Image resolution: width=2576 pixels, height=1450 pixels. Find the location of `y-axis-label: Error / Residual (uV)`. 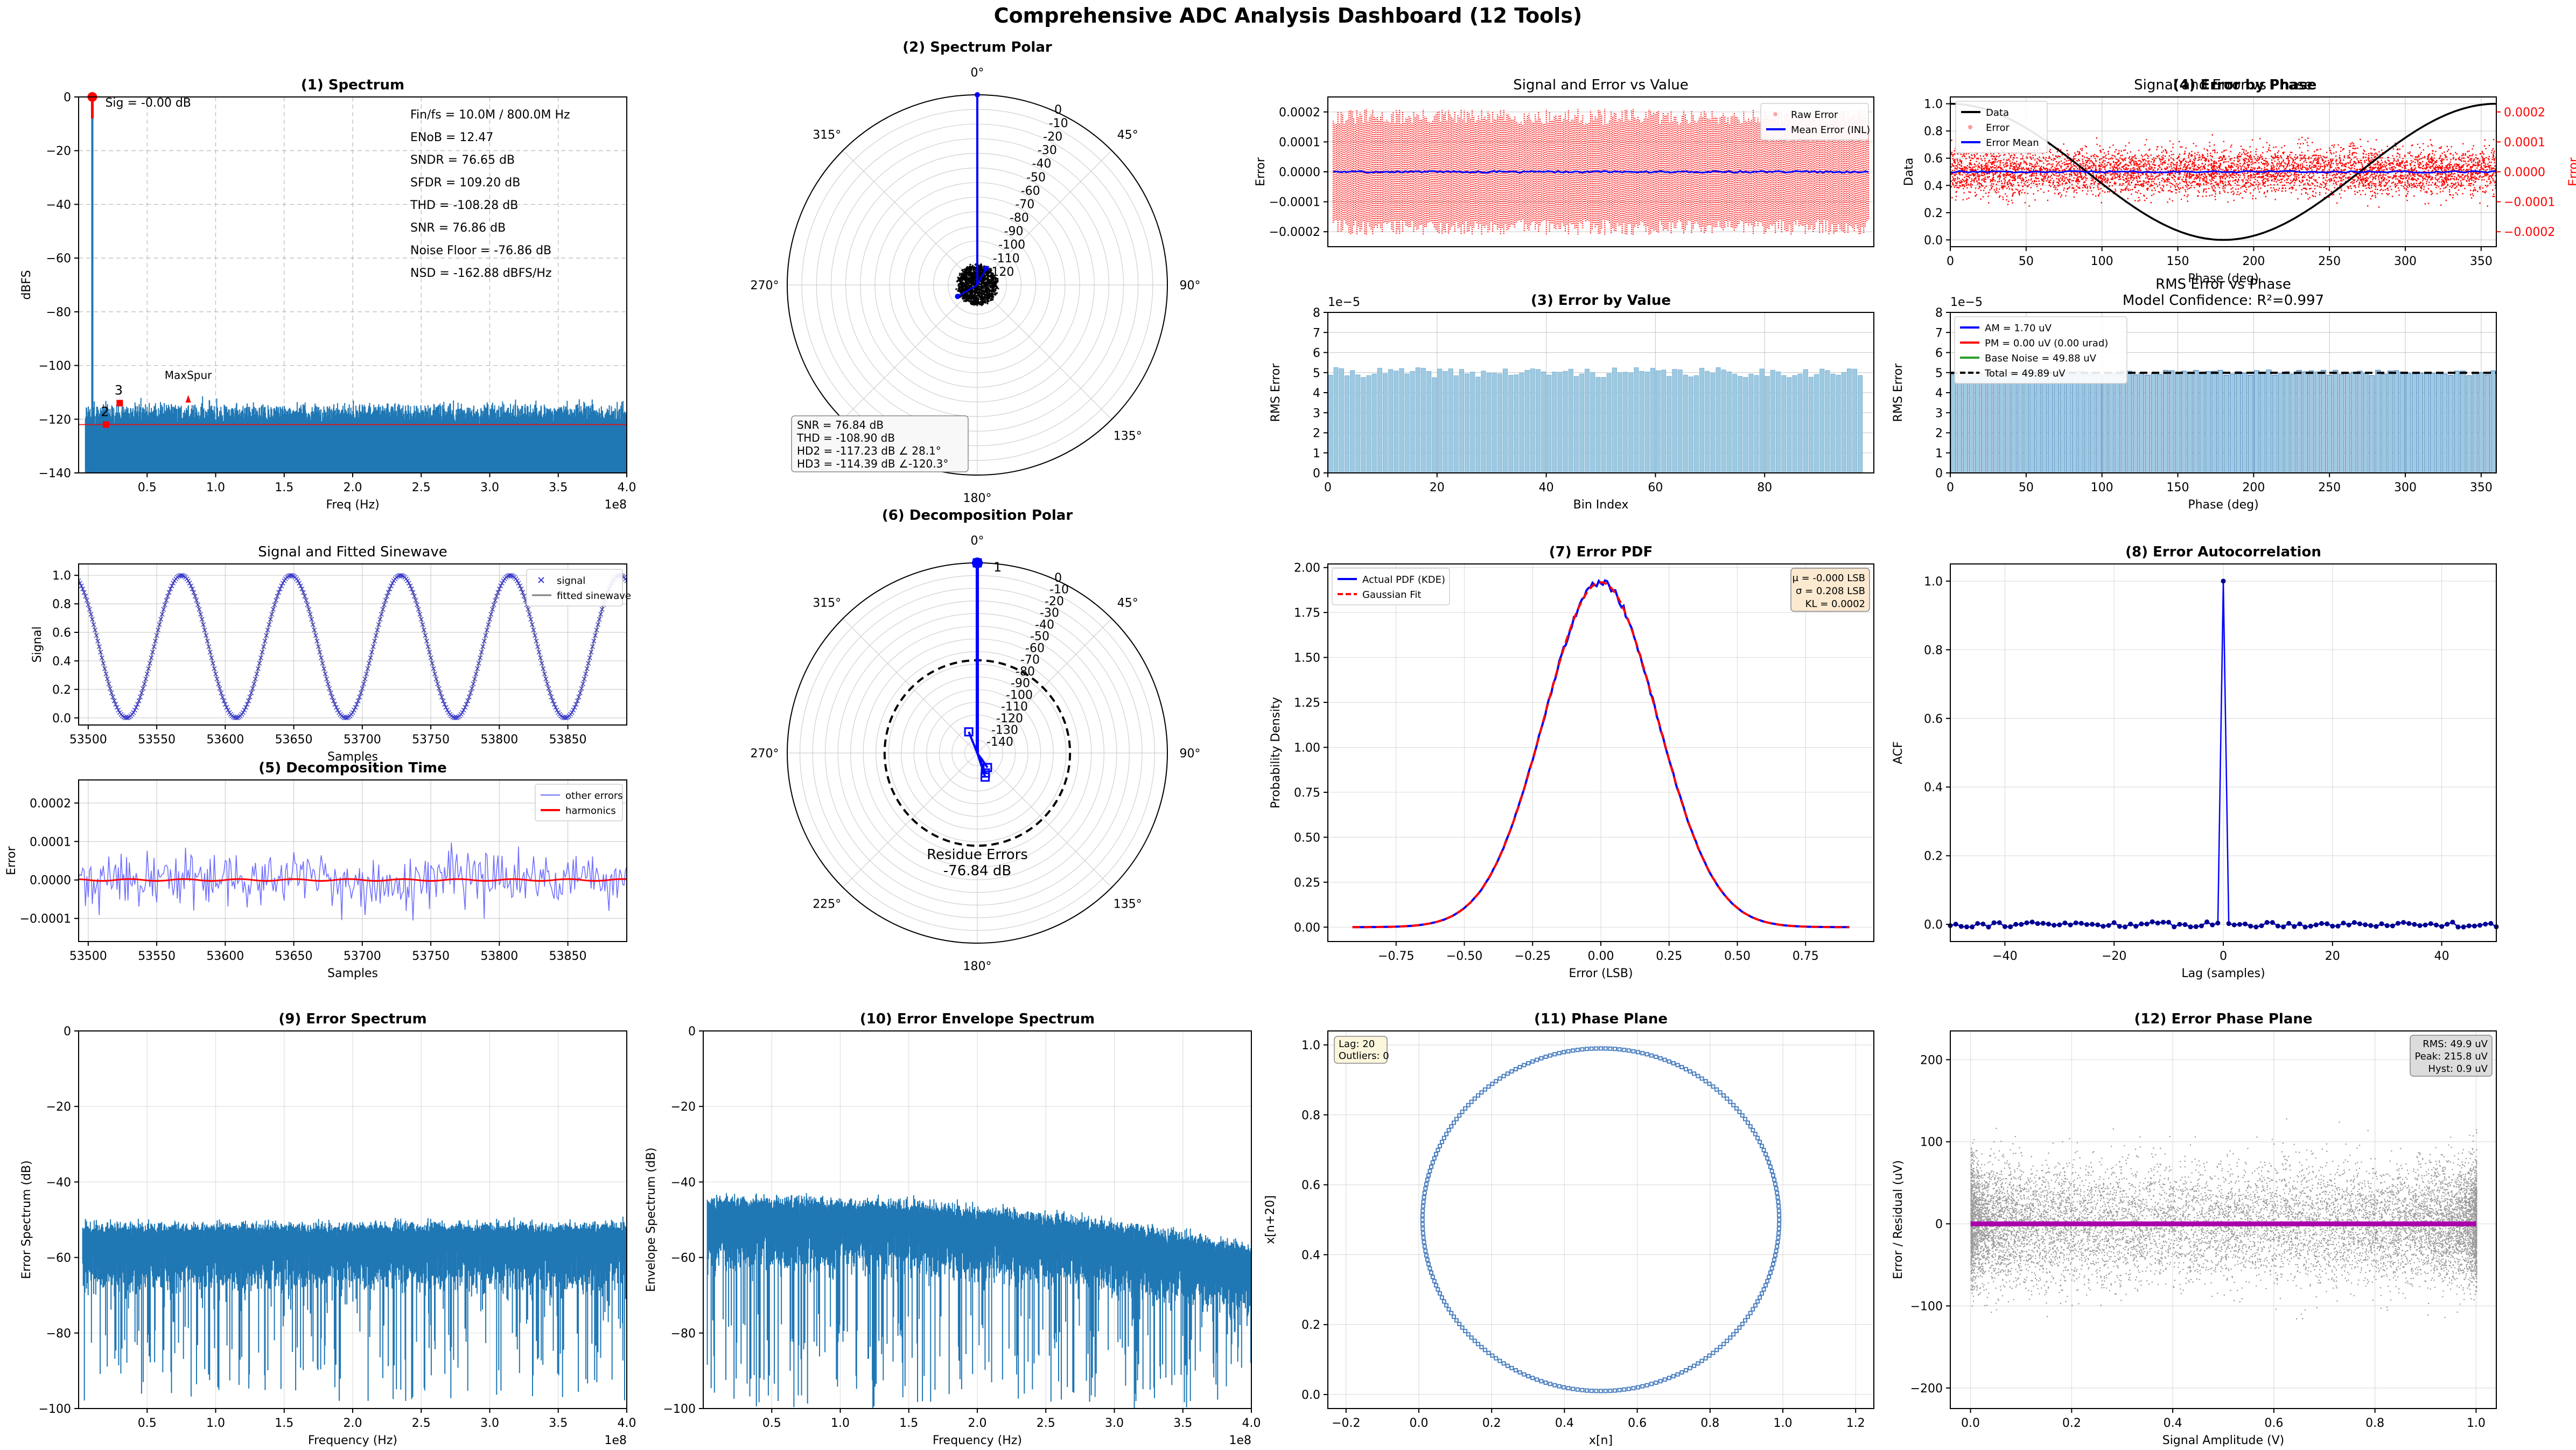

y-axis-label: Error / Residual (uV) is located at coordinates (1898, 1219).